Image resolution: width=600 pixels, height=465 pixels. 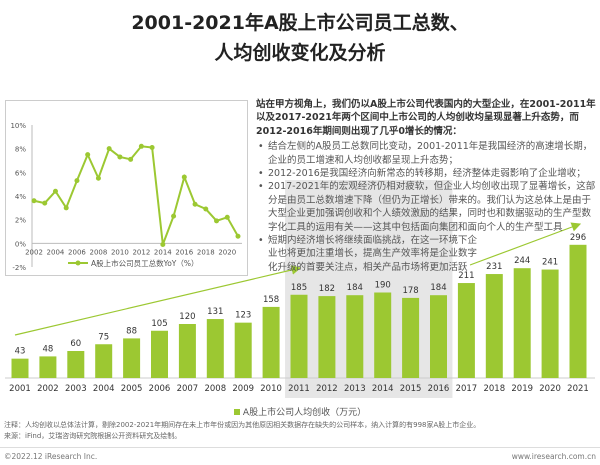 I want to click on bar-value-label: 241, so click(x=550, y=263).